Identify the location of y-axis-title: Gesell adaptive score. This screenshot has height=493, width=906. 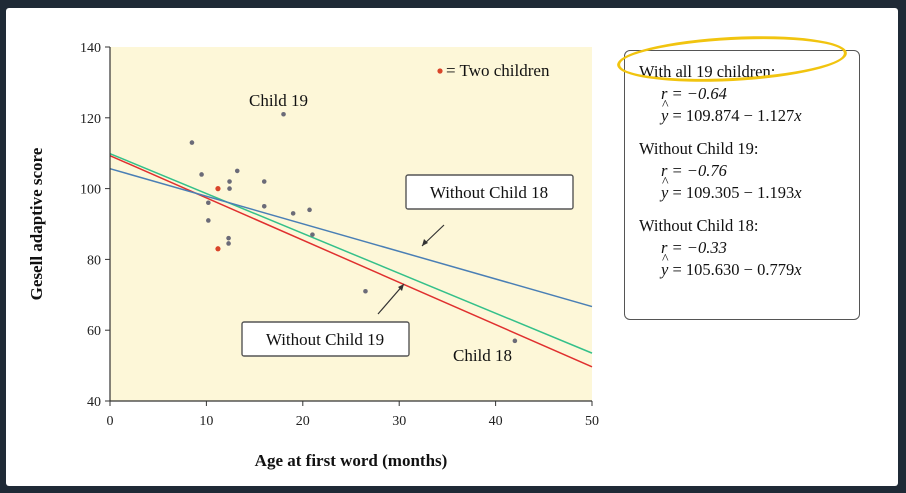
(36, 223).